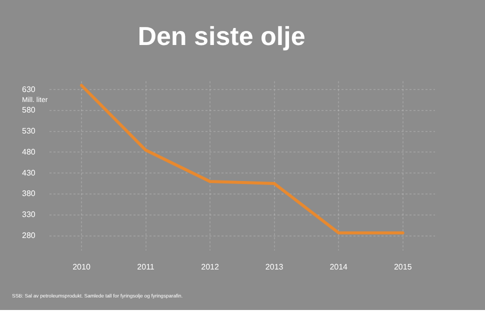  I want to click on x-tick-label: 2011, so click(146, 267).